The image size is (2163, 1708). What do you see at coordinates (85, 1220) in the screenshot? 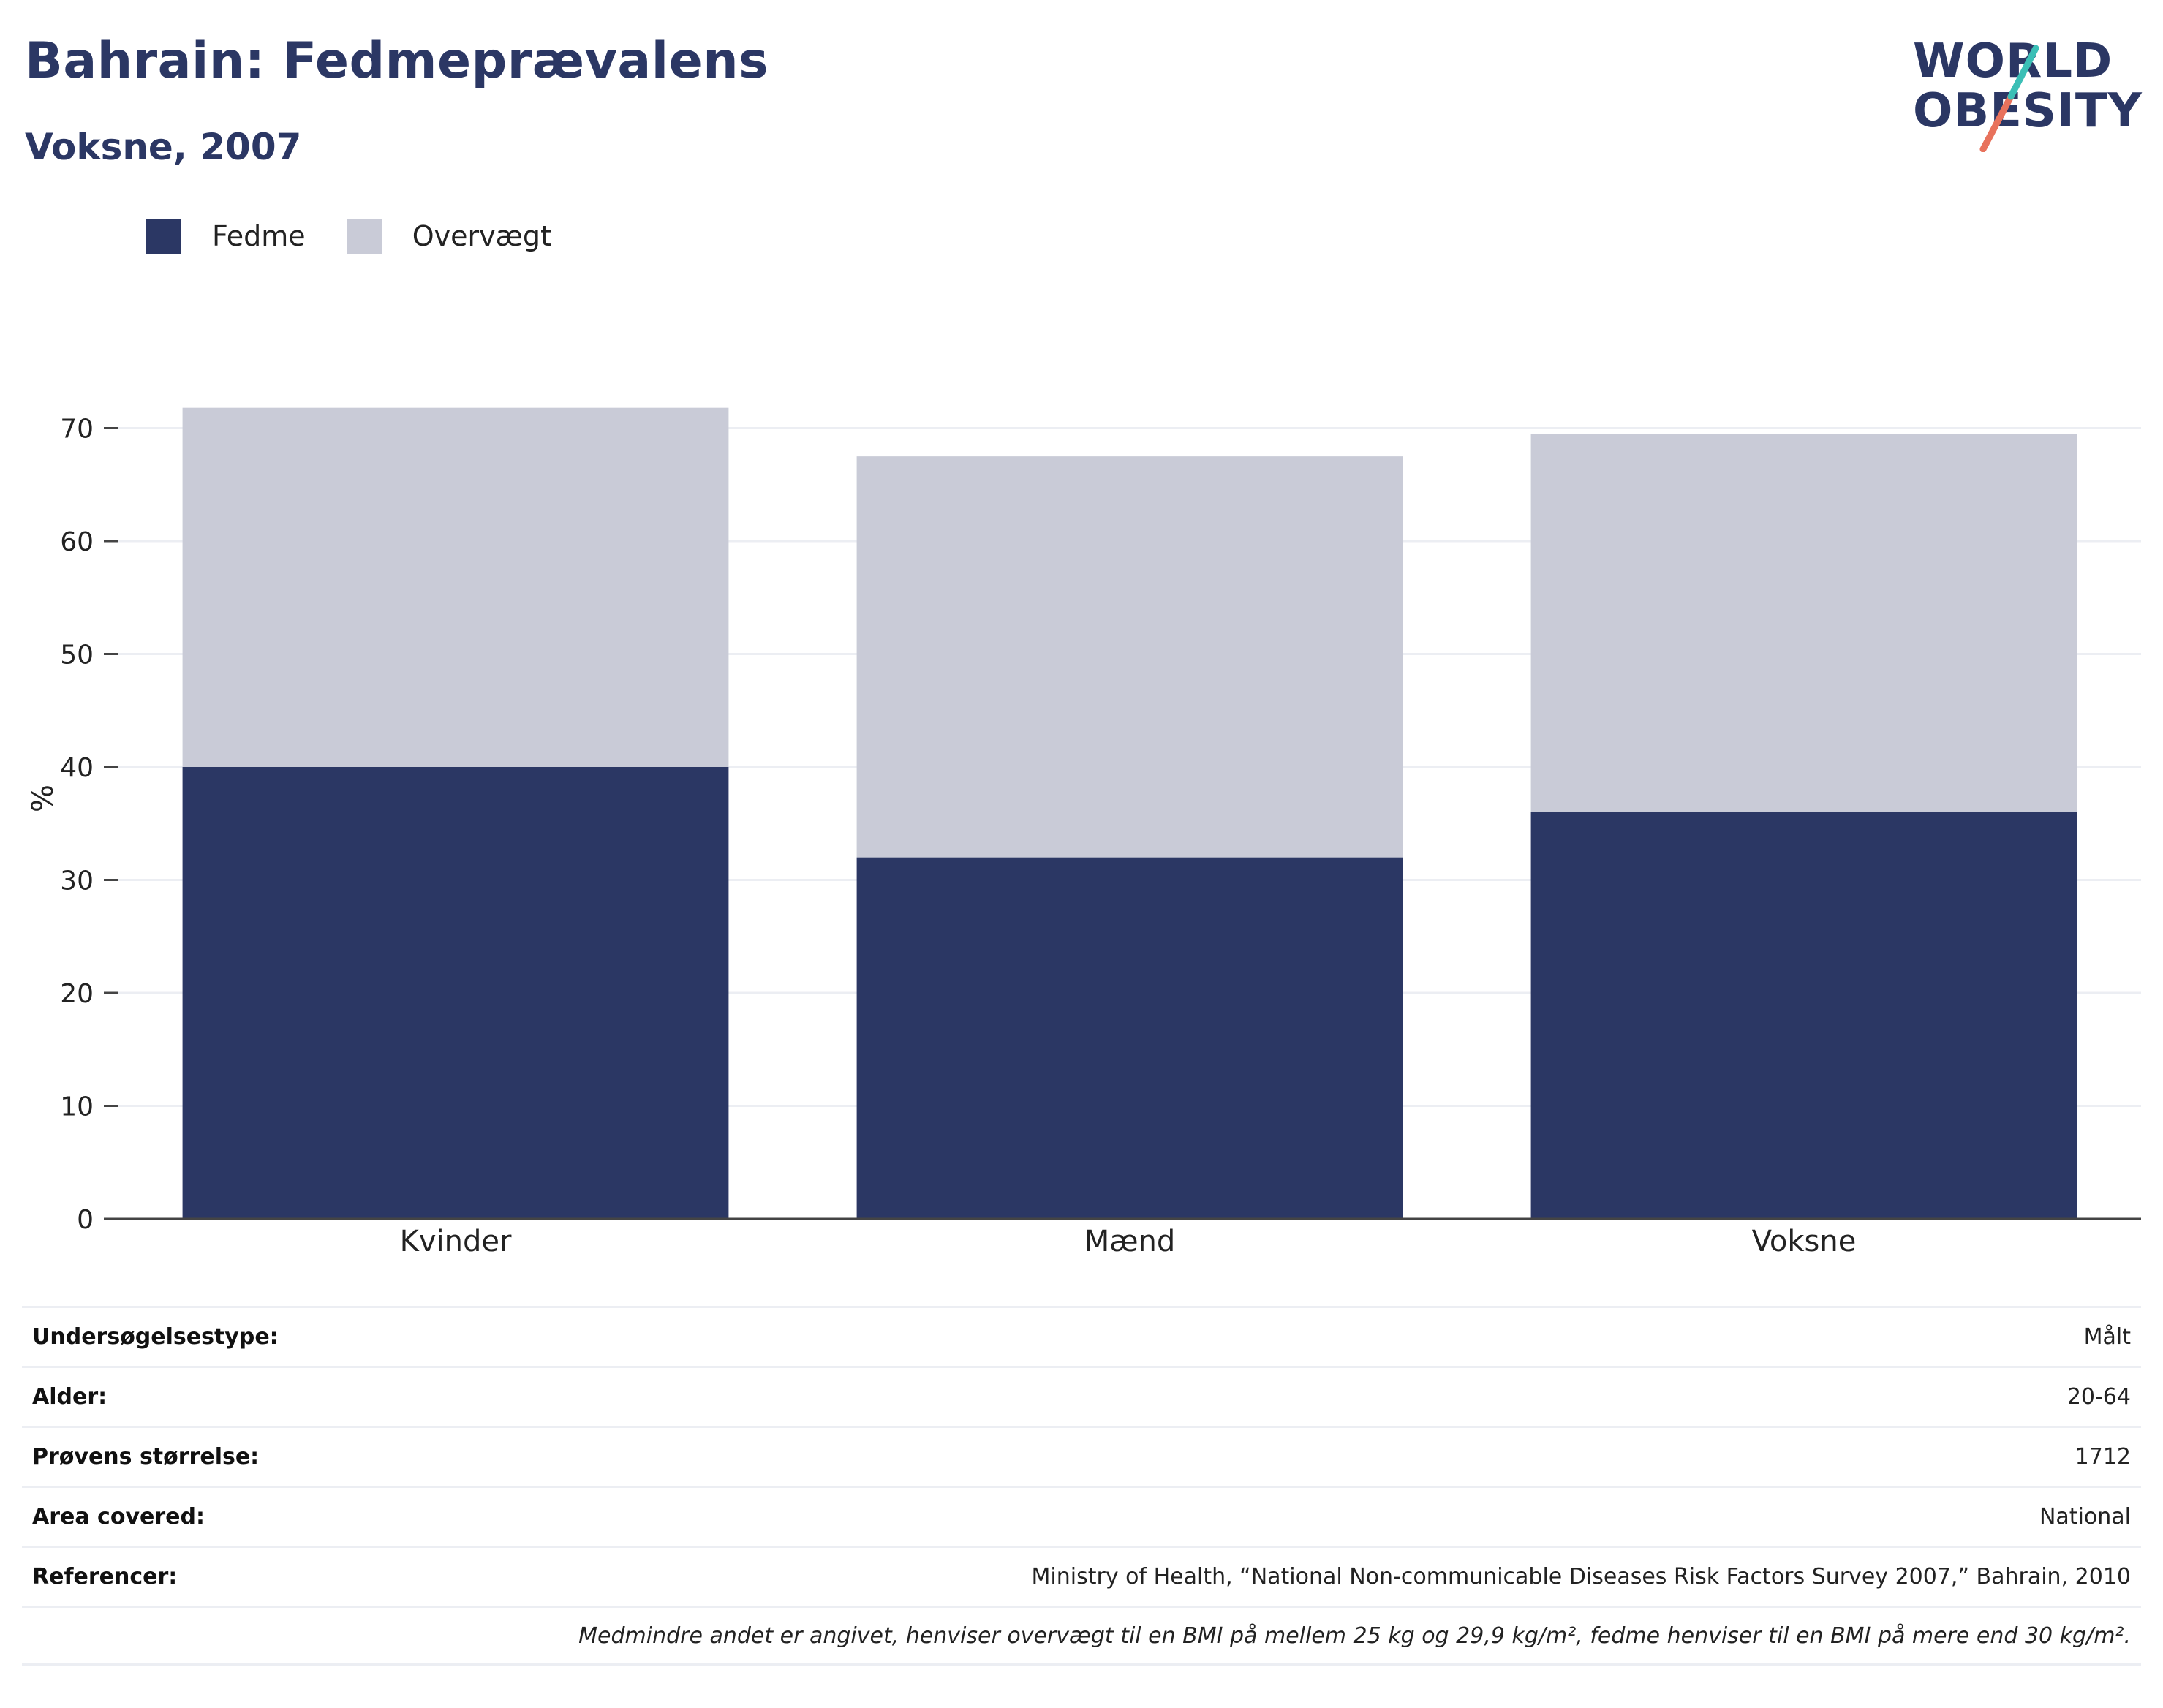
I see `y-tick-label: 0` at bounding box center [85, 1220].